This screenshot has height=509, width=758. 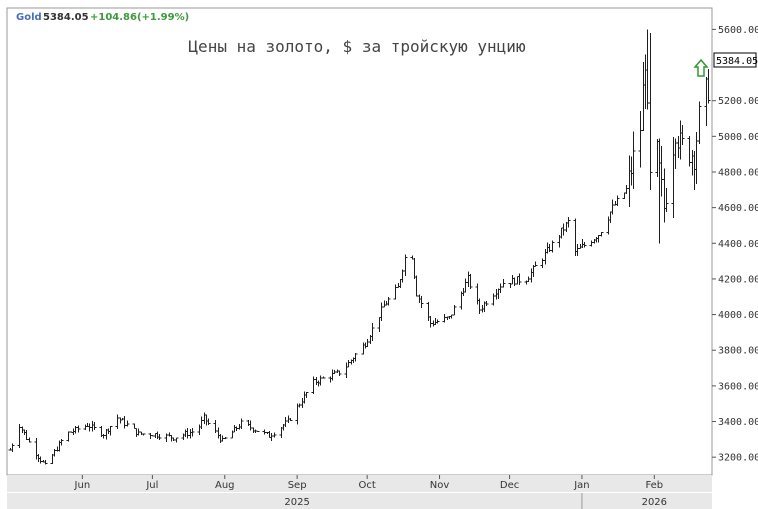 What do you see at coordinates (738, 386) in the screenshot?
I see `y-tick-label: 3600.00` at bounding box center [738, 386].